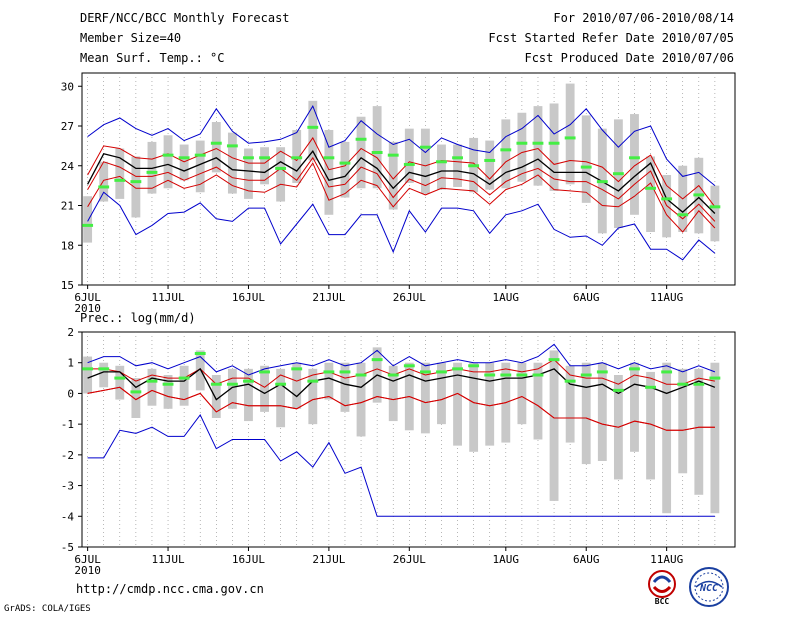 Image resolution: width=800 pixels, height=618 pixels. I want to click on start-ref-date: Fcst Started Refer Date 2010/07/05, so click(611, 38).